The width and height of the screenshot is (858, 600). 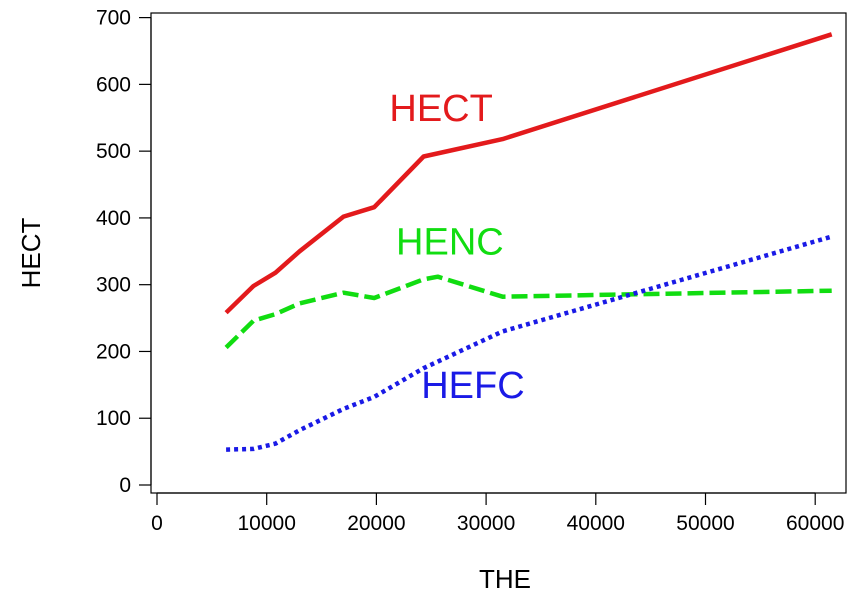 What do you see at coordinates (124, 252) in the screenshot?
I see `y-axis: 0 100 200 300 400 500 600 700` at bounding box center [124, 252].